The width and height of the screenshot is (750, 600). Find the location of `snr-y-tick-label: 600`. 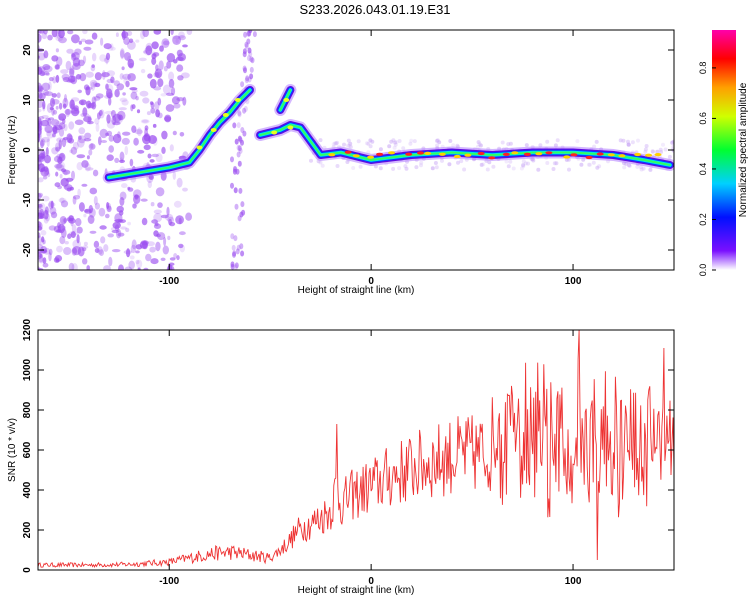

snr-y-tick-label: 600 is located at coordinates (27, 449).